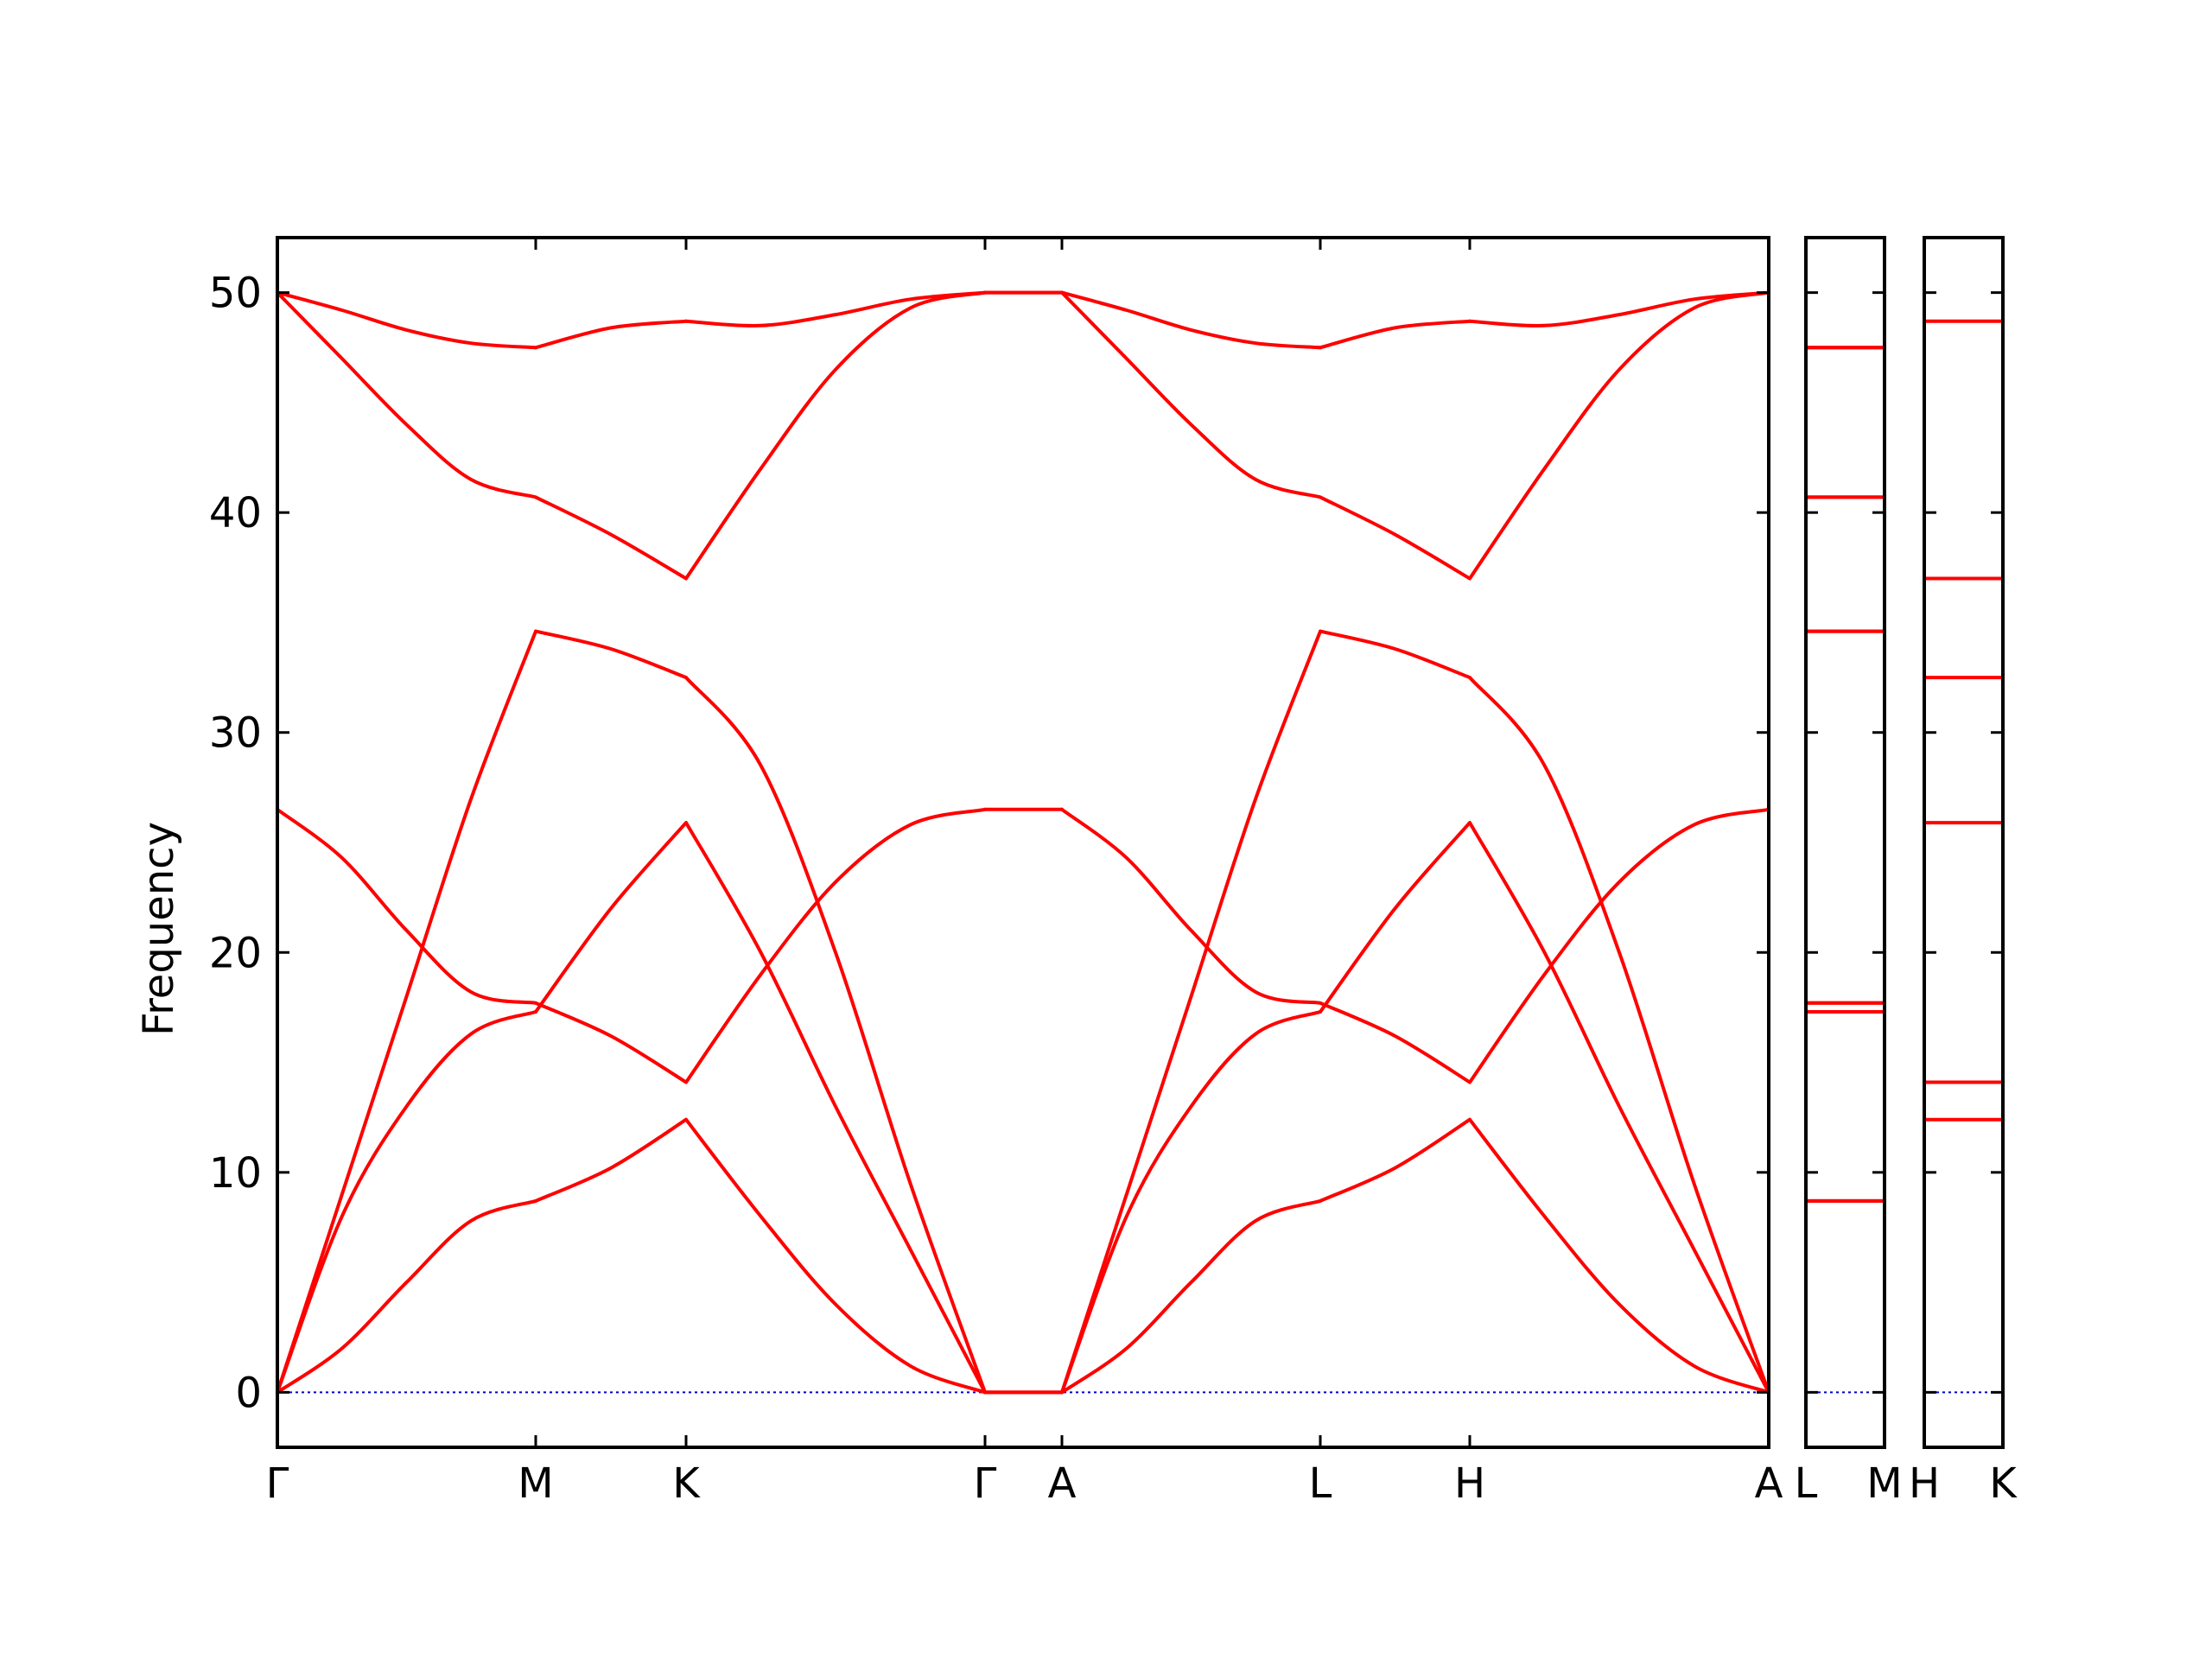 This screenshot has width=2212, height=1659. I want to click on y-tick-label: 10, so click(235, 1173).